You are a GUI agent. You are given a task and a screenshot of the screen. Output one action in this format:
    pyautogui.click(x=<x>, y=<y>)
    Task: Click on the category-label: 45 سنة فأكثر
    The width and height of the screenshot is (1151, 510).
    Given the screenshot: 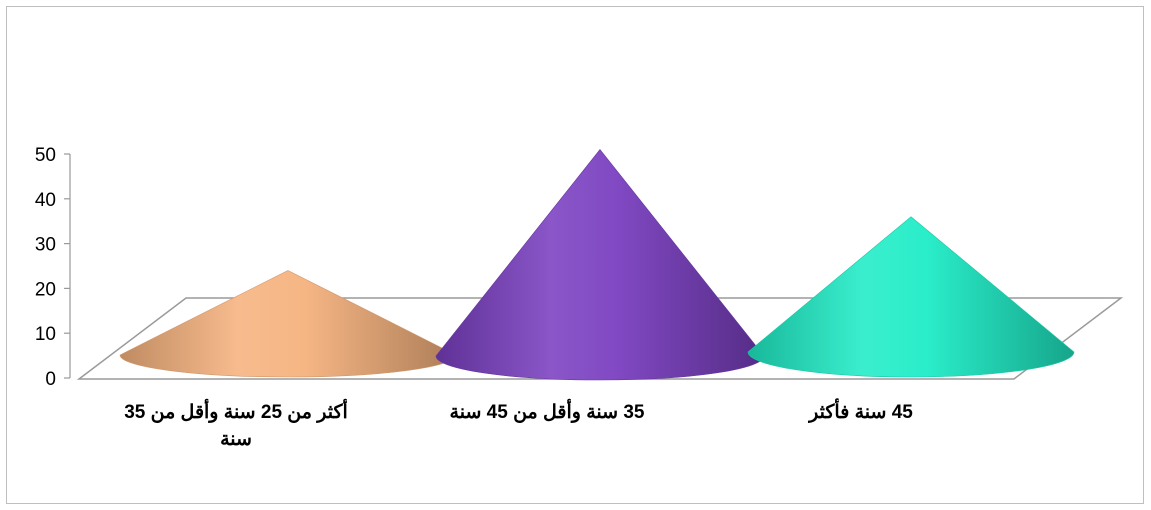 What is the action you would take?
    pyautogui.click(x=860, y=410)
    